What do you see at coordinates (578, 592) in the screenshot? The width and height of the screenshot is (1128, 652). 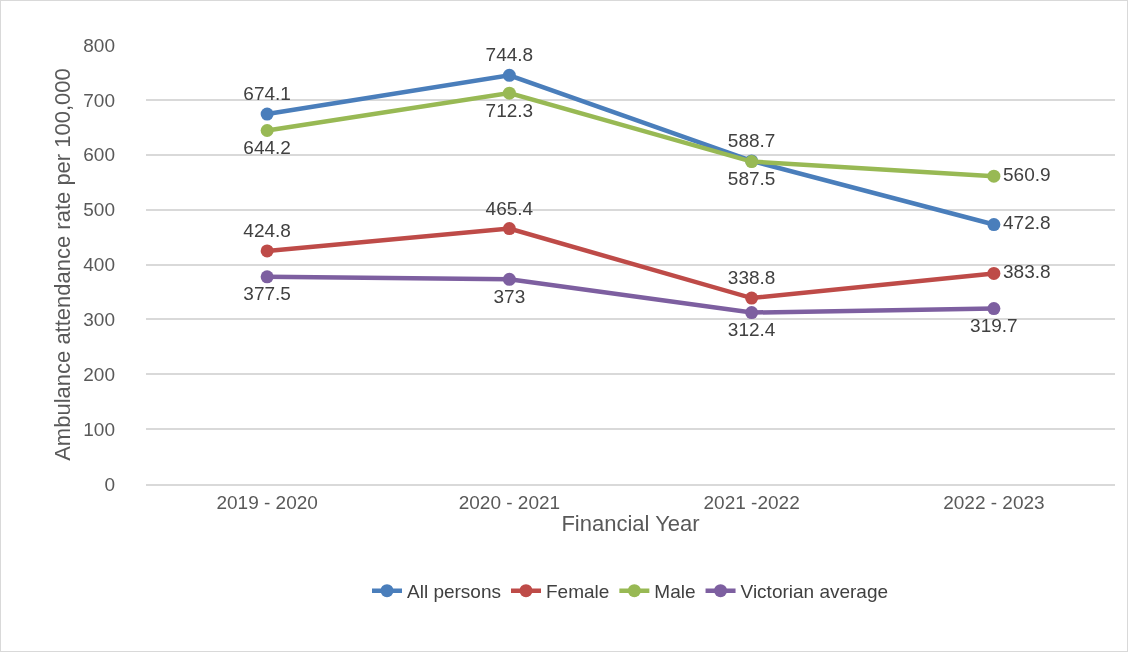 I see `legend-label: Female` at bounding box center [578, 592].